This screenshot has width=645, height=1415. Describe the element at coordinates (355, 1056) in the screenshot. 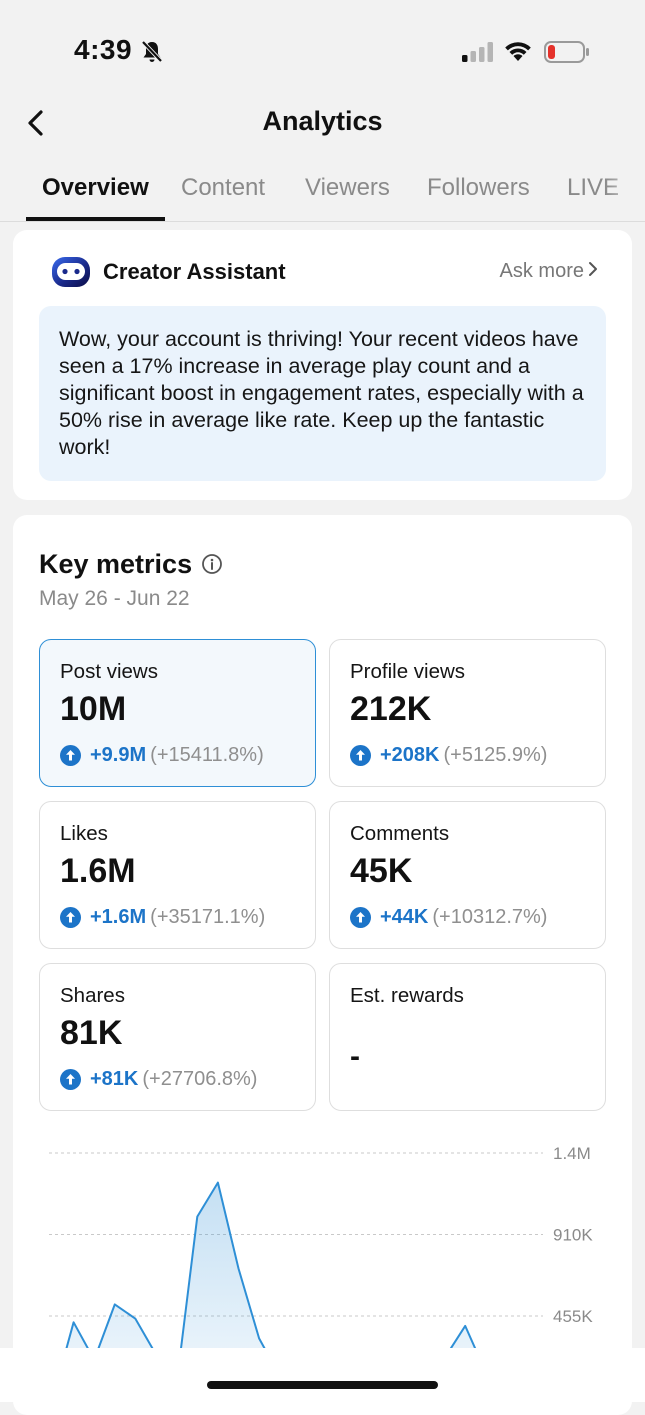

I see `metric-value: -` at that location.